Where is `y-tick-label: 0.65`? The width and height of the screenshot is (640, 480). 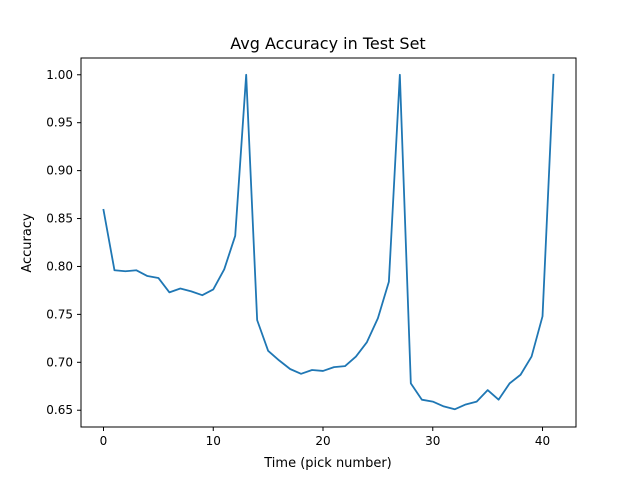
y-tick-label: 0.65 is located at coordinates (59, 410).